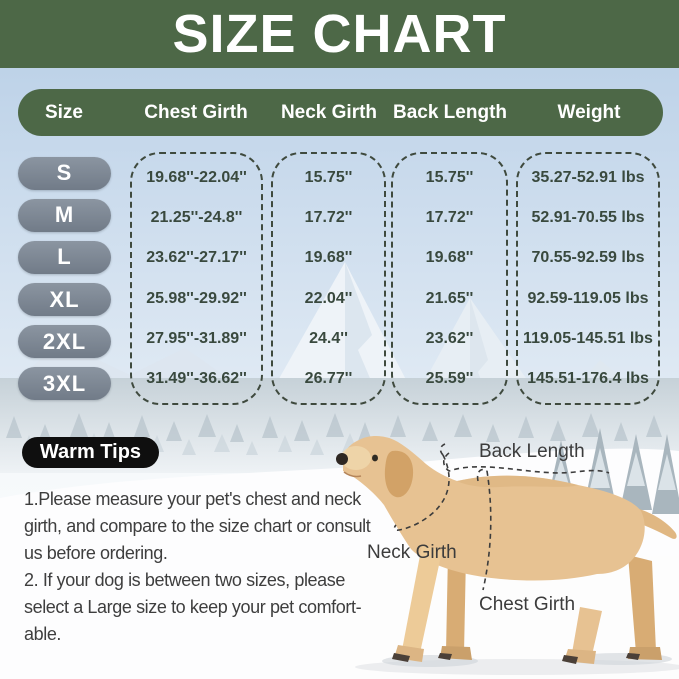 The height and width of the screenshot is (679, 679). Describe the element at coordinates (588, 258) in the screenshot. I see `weight-value: 70.55-92.59 lbs` at that location.